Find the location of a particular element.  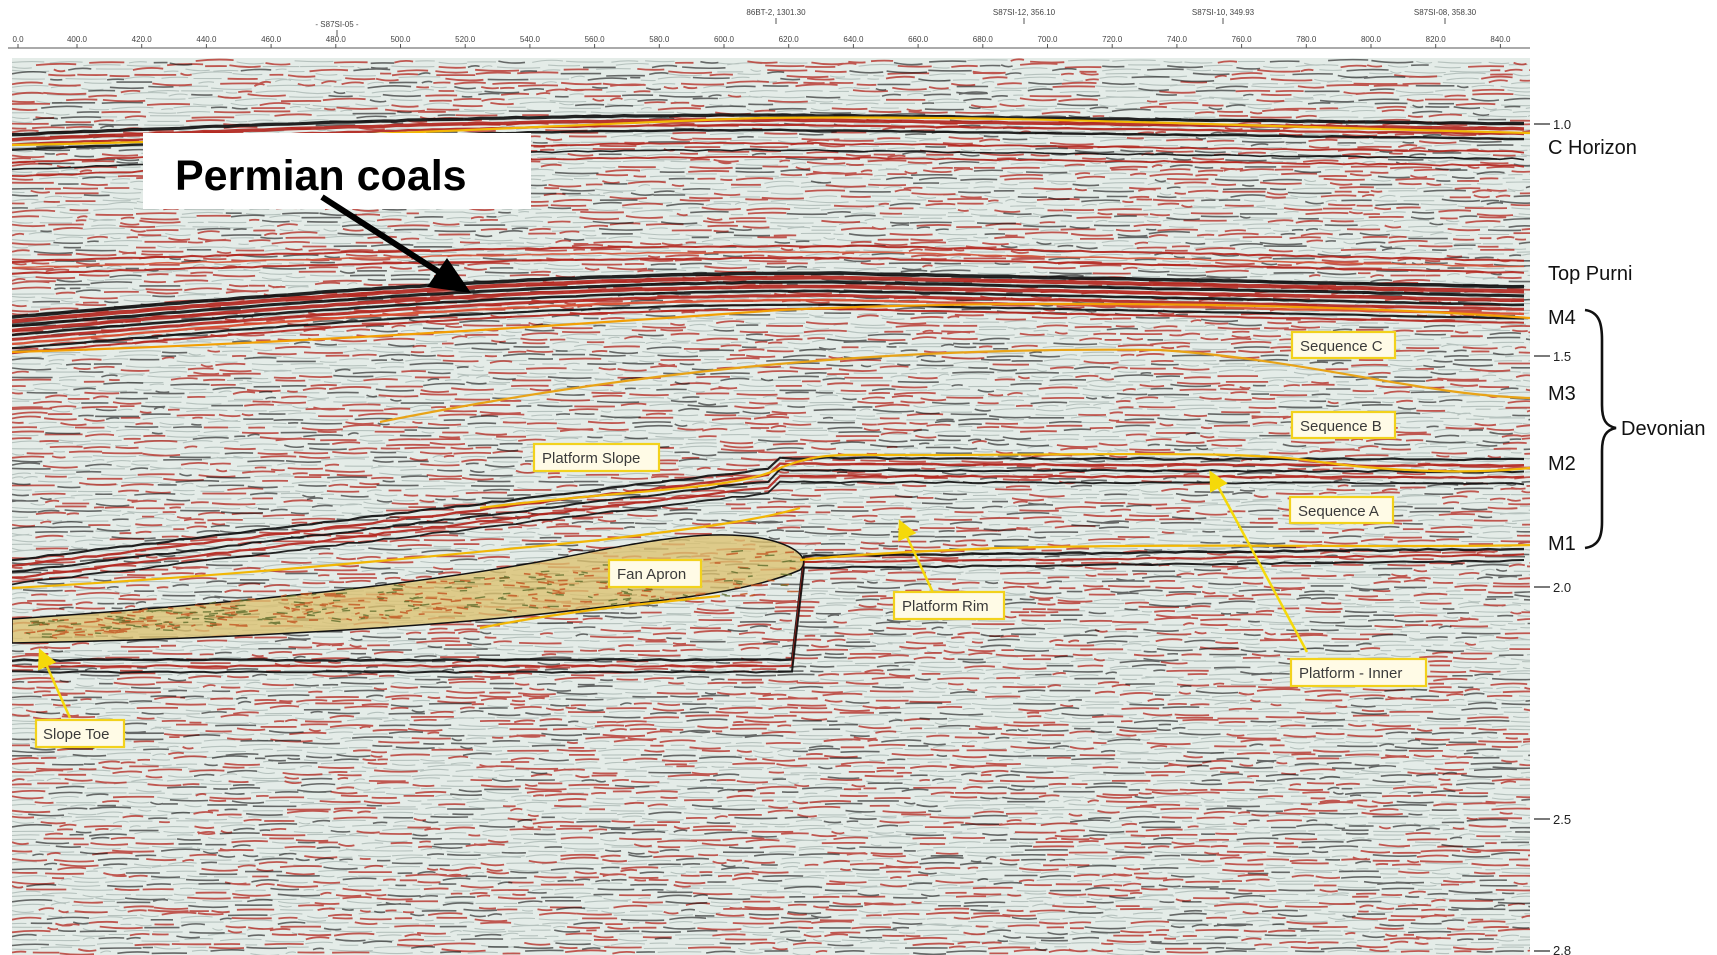

permian-coals-annotation: Permian coals is located at coordinates (337, 213).